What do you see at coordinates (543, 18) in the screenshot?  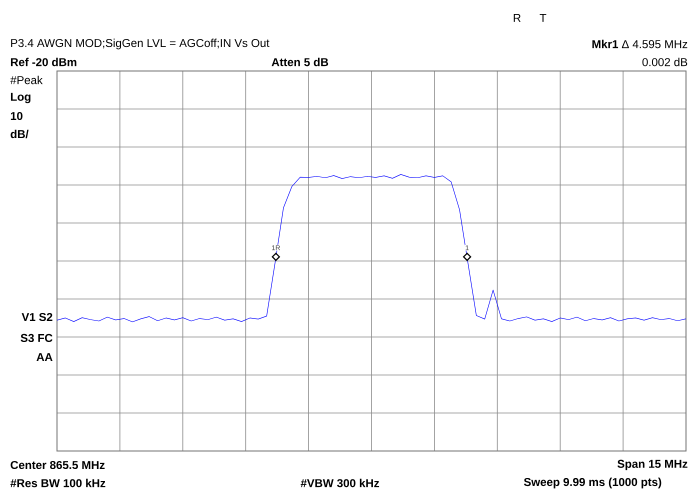 I see `text: T` at bounding box center [543, 18].